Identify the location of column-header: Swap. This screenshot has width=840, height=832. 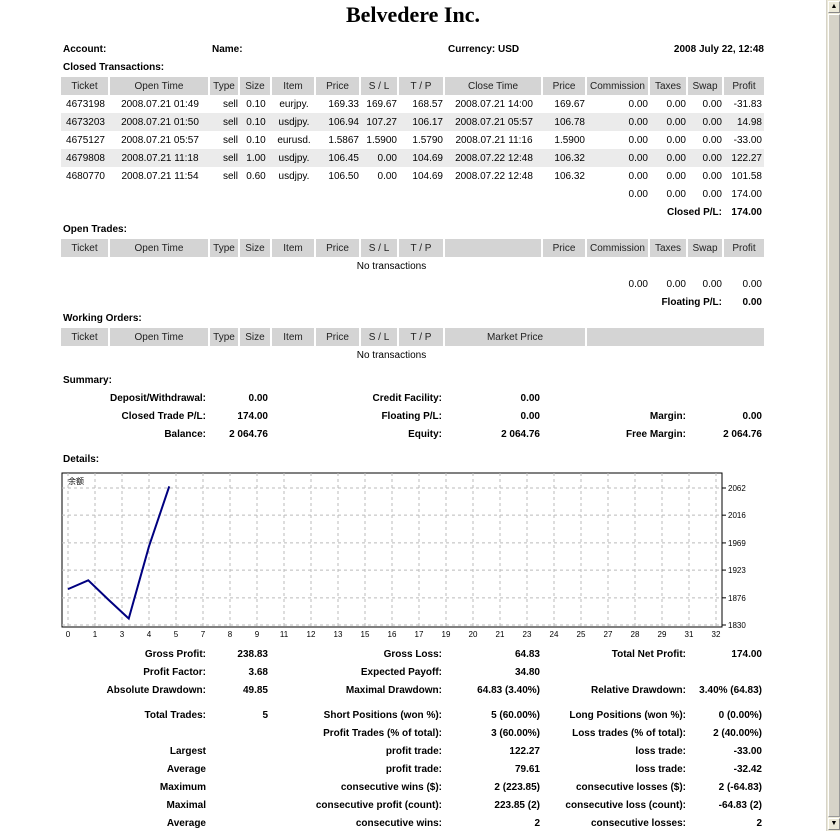
(706, 86).